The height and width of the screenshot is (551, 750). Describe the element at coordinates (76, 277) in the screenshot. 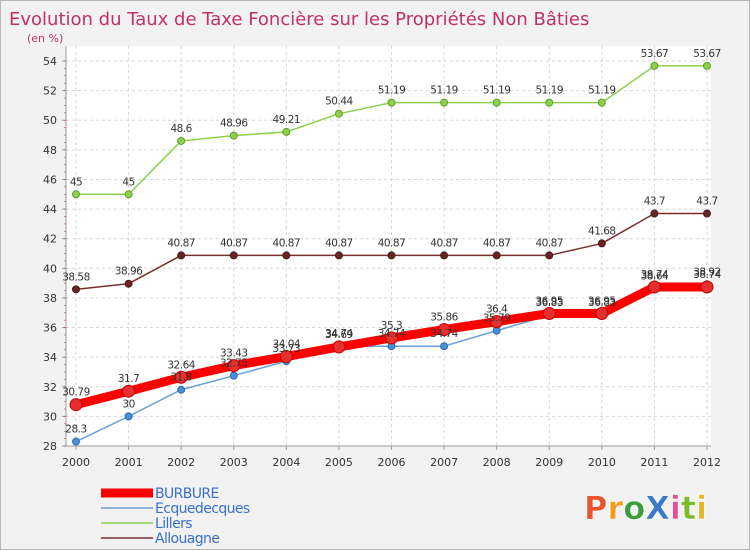

I see `data-label-allouagne: 38.58` at that location.